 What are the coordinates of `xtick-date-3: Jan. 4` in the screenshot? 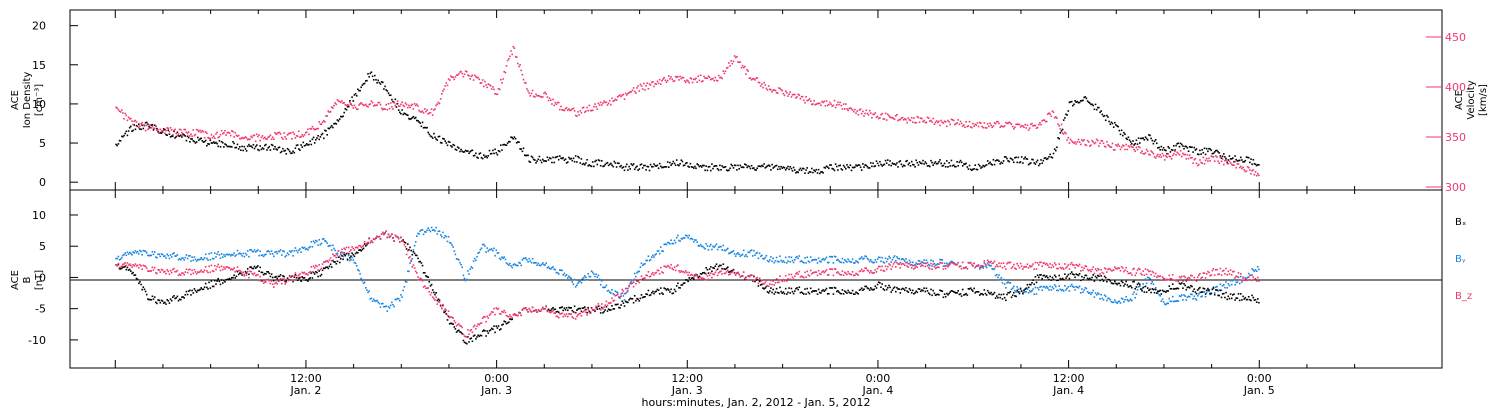 It's located at (877, 390).